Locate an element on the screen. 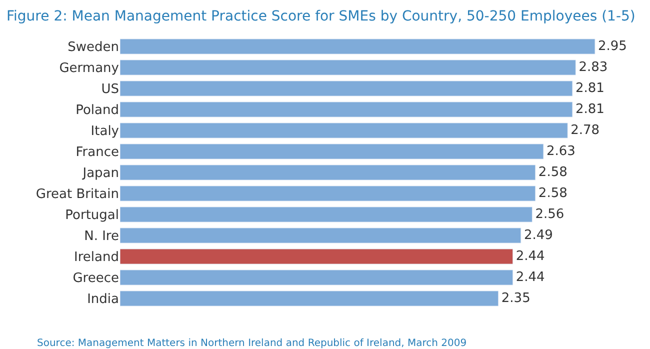 Image resolution: width=650 pixels, height=349 pixels. y-tick-label: Japan is located at coordinates (100, 174).